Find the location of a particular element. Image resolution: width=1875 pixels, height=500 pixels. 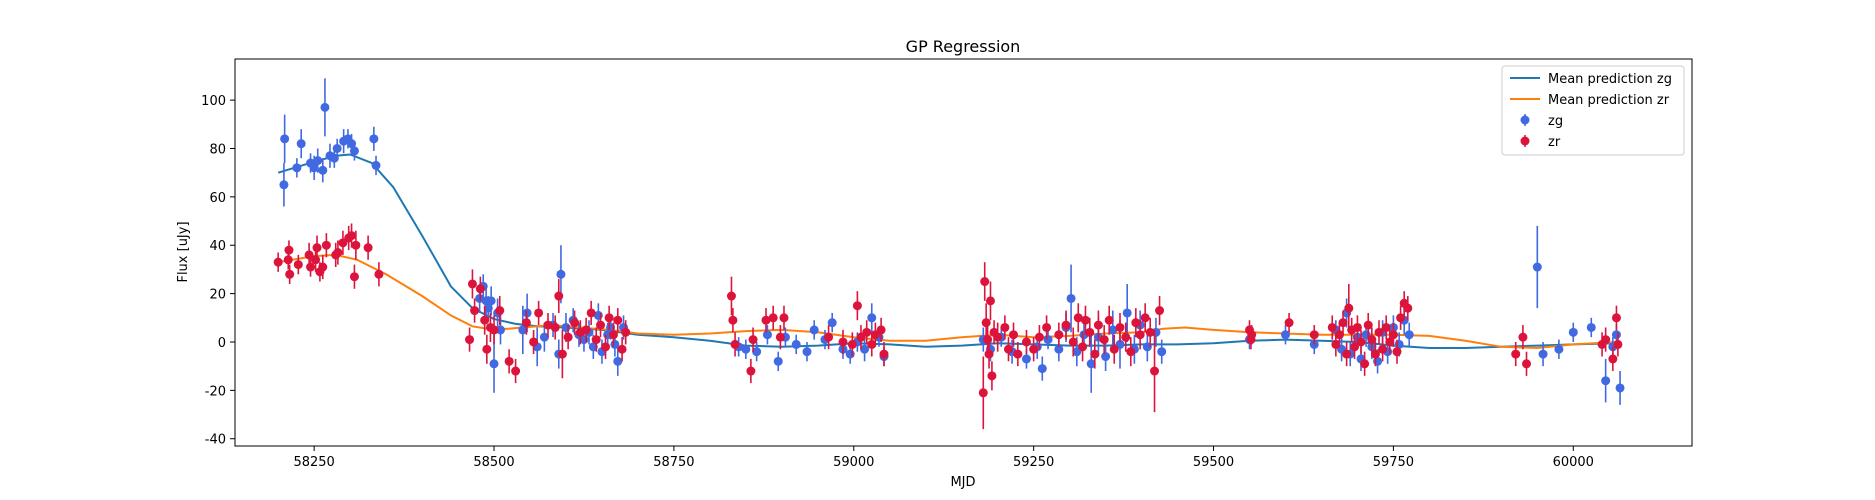

x-tick-label: 59250 is located at coordinates (1033, 462).